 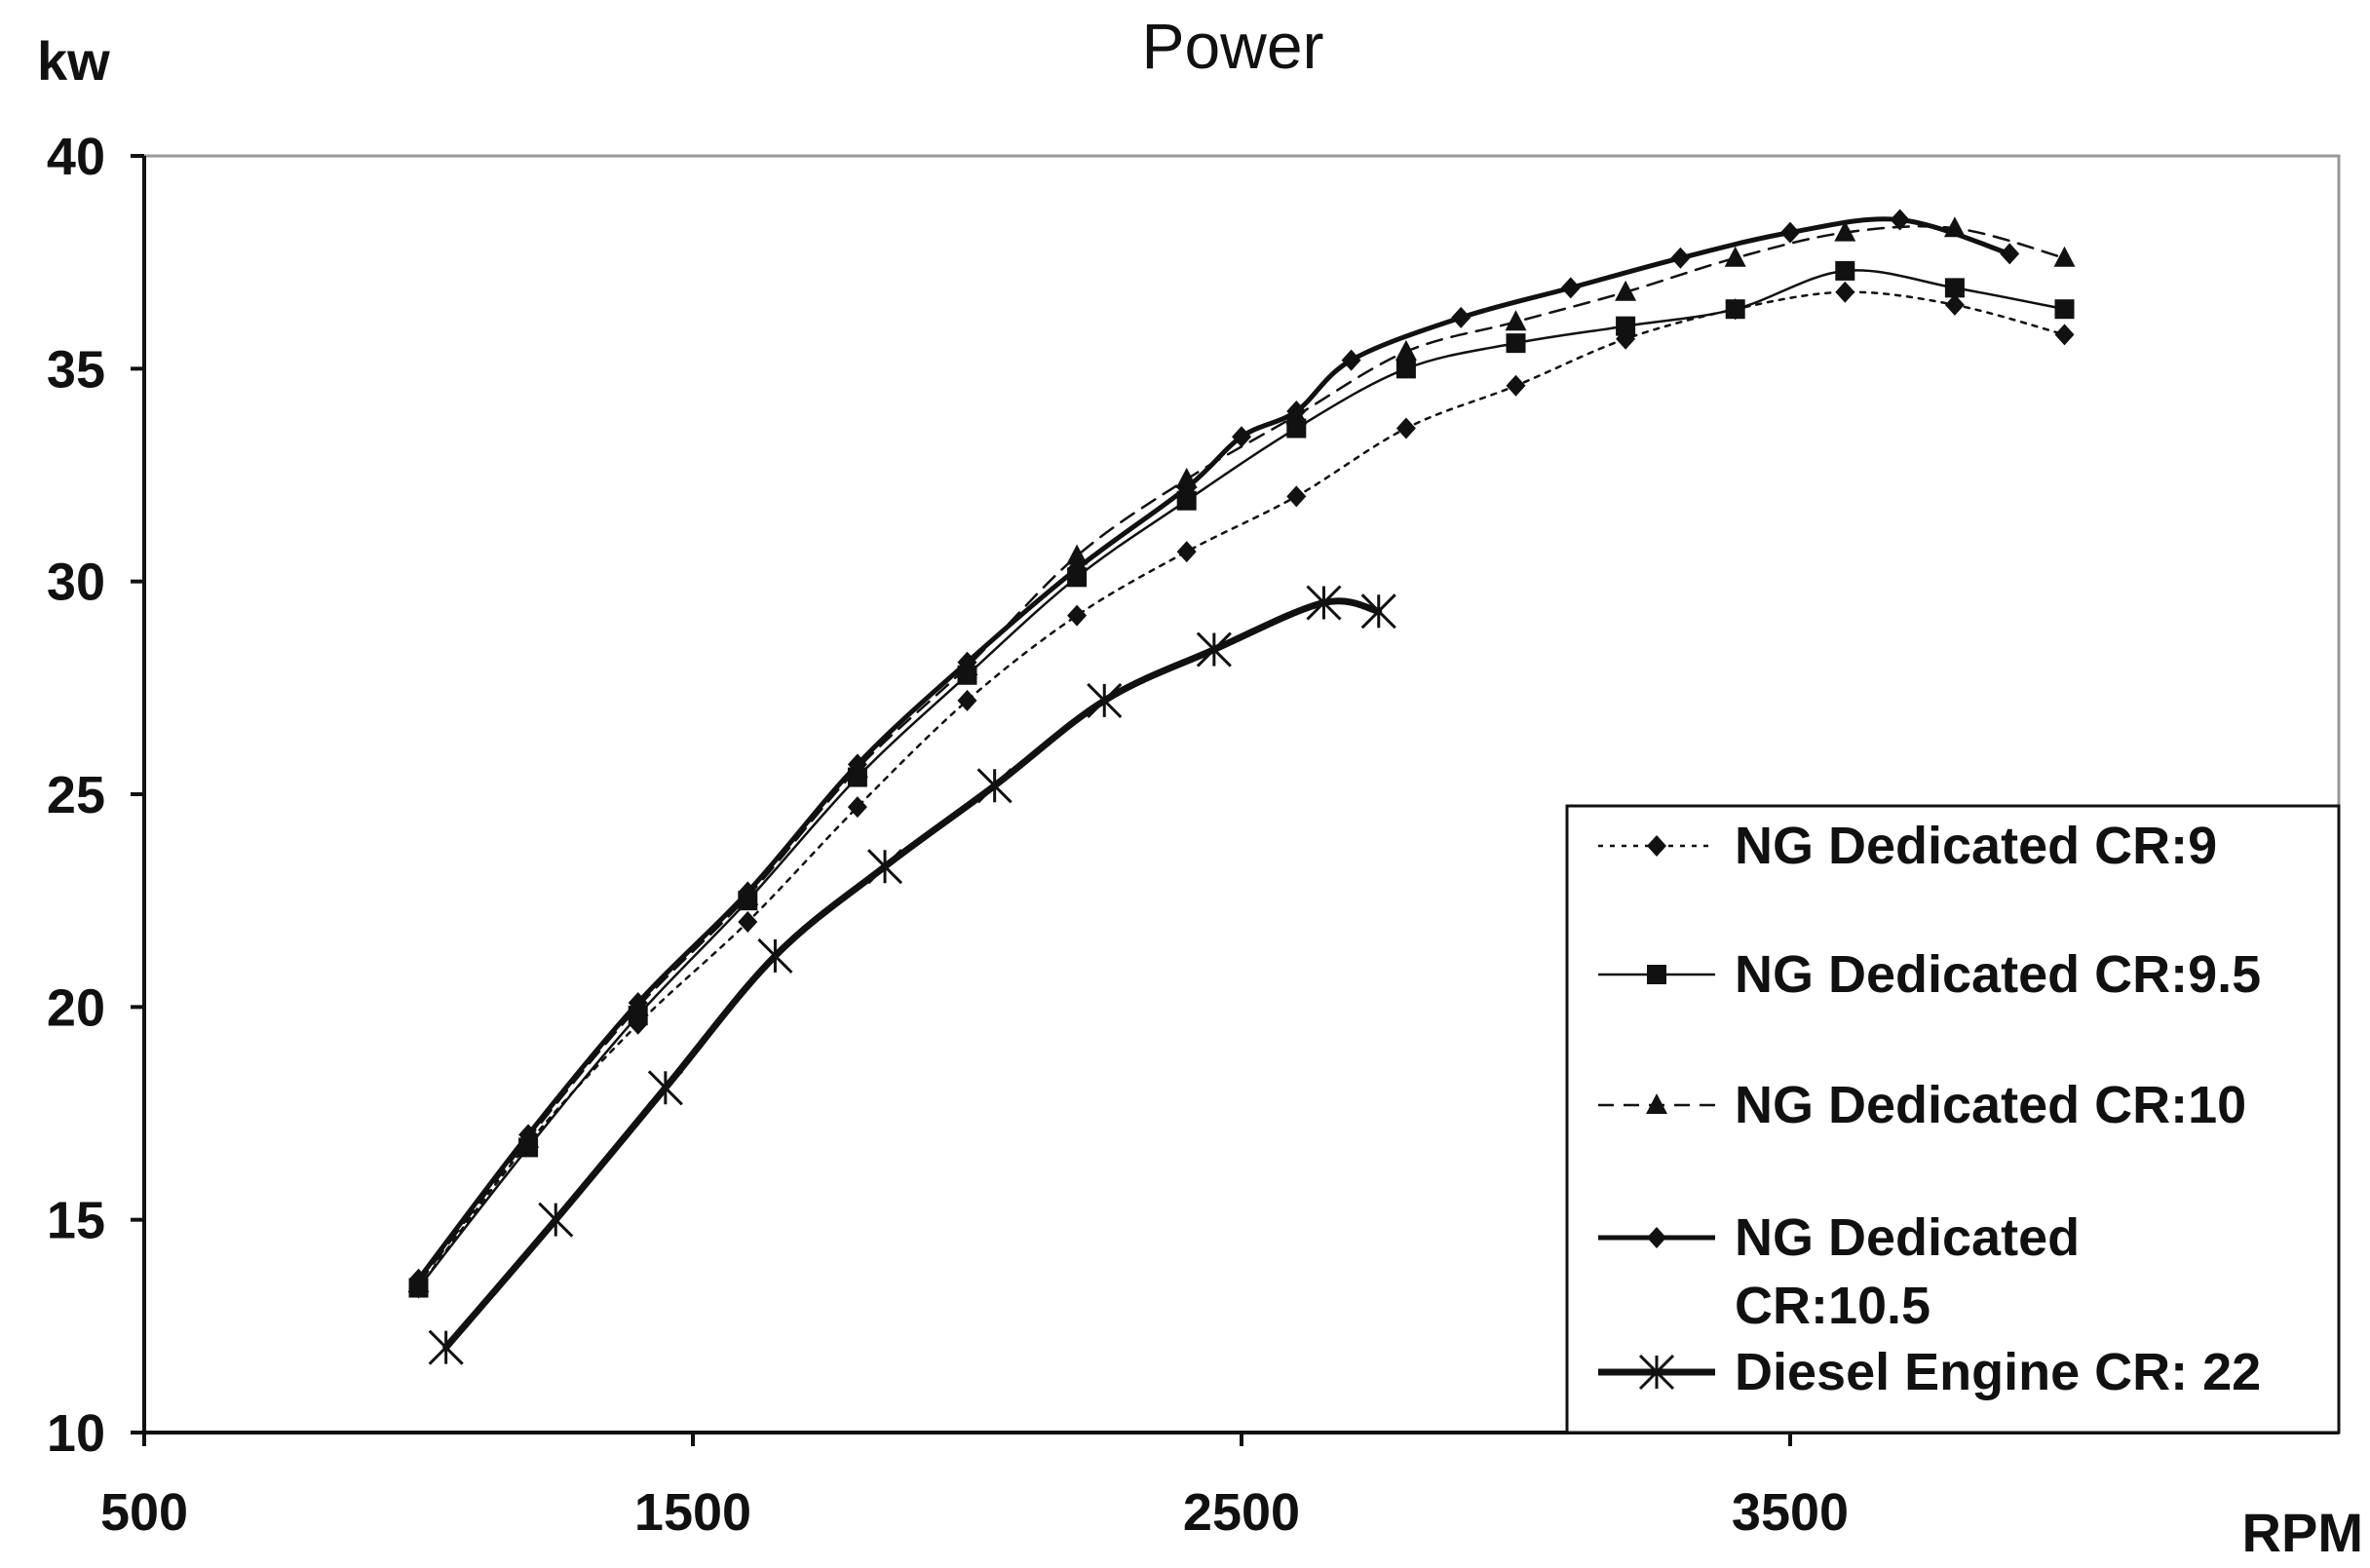 I want to click on legend-item-2: NG Dedicated CR:9.5, so click(x=1930, y=974).